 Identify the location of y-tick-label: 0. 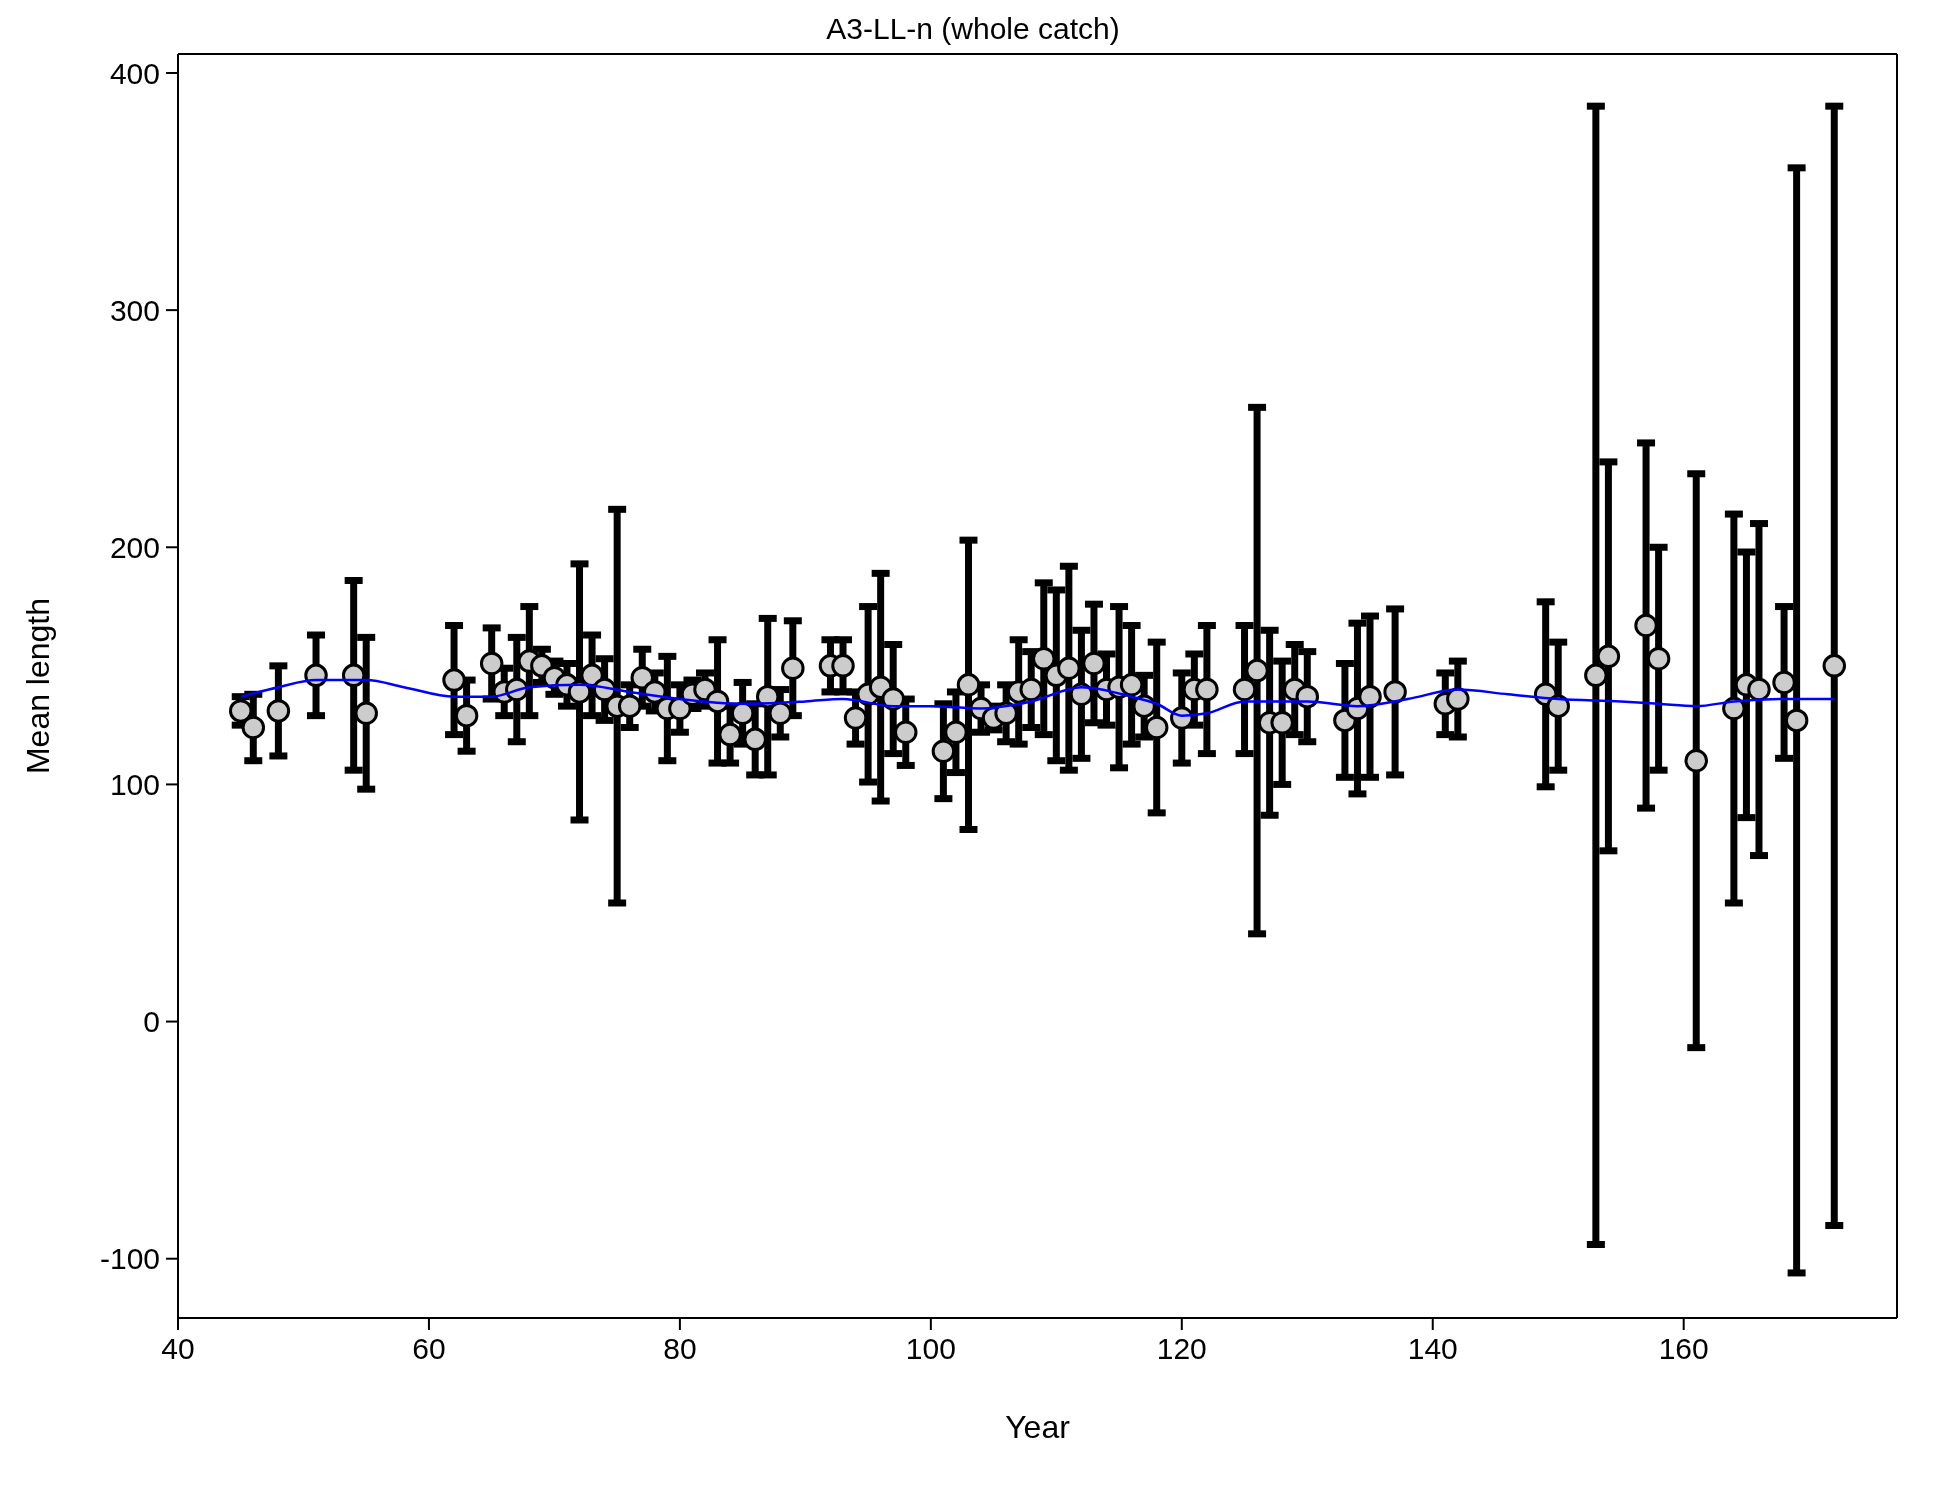
(151, 1022).